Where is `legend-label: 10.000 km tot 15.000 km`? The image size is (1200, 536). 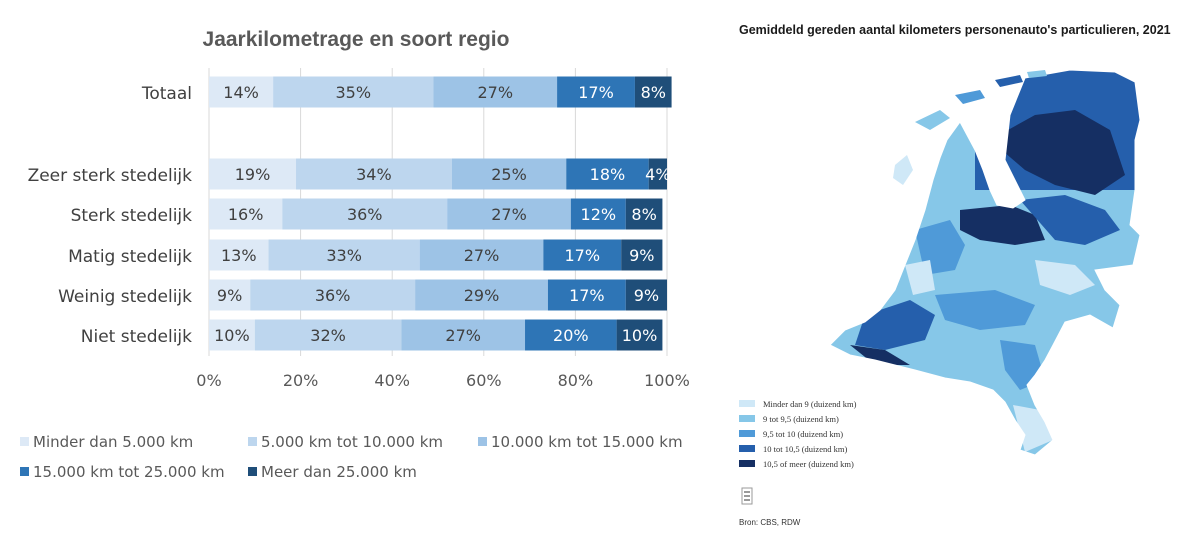
legend-label: 10.000 km tot 15.000 km is located at coordinates (587, 442).